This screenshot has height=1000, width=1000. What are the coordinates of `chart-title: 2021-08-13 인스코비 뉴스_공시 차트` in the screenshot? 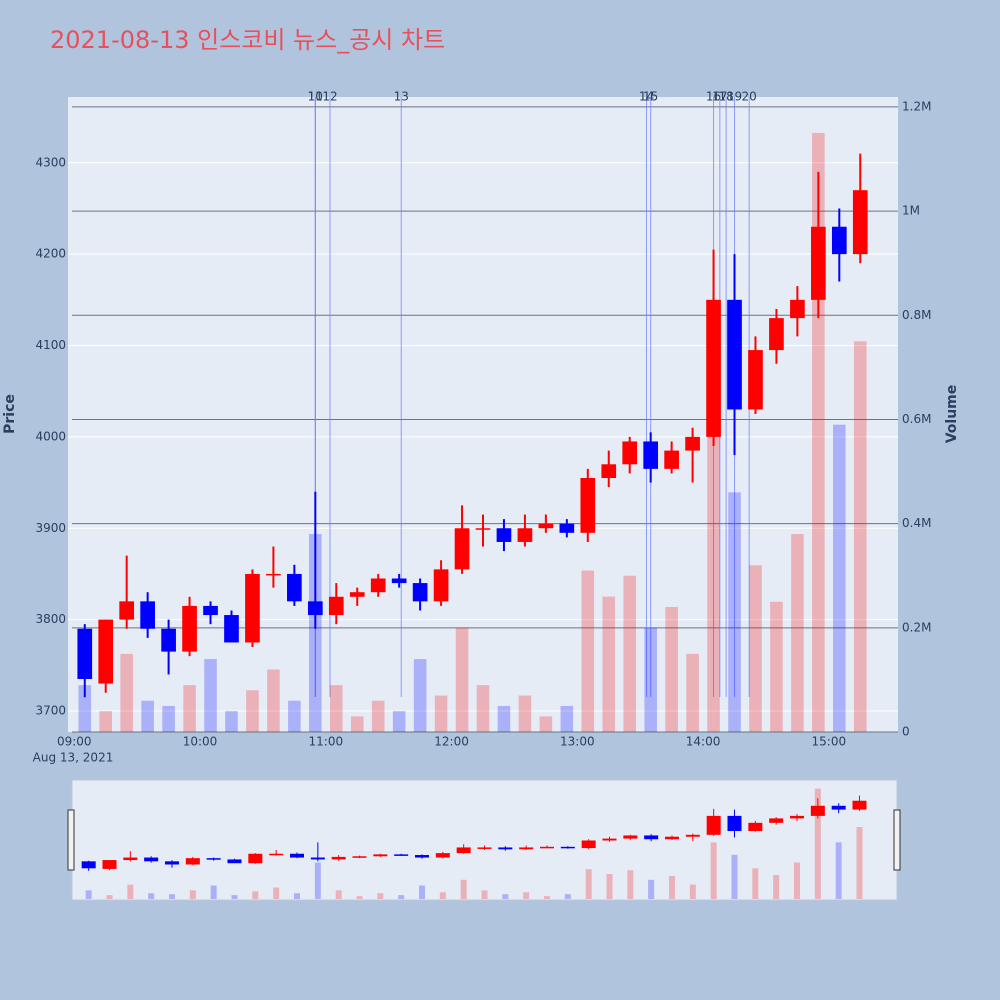 It's located at (247, 40).